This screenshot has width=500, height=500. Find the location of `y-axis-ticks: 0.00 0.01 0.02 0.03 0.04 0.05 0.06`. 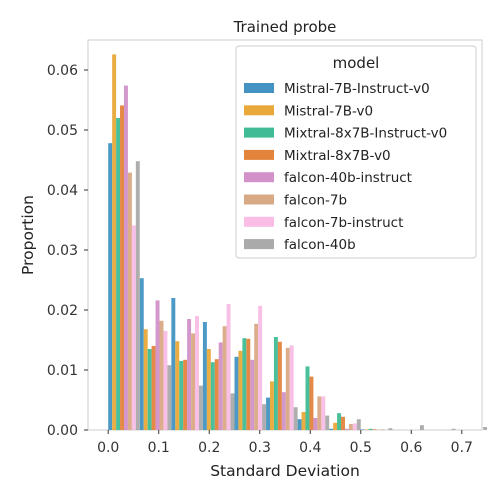

y-axis-ticks: 0.00 0.01 0.02 0.03 0.04 0.05 0.06 is located at coordinates (67, 251).